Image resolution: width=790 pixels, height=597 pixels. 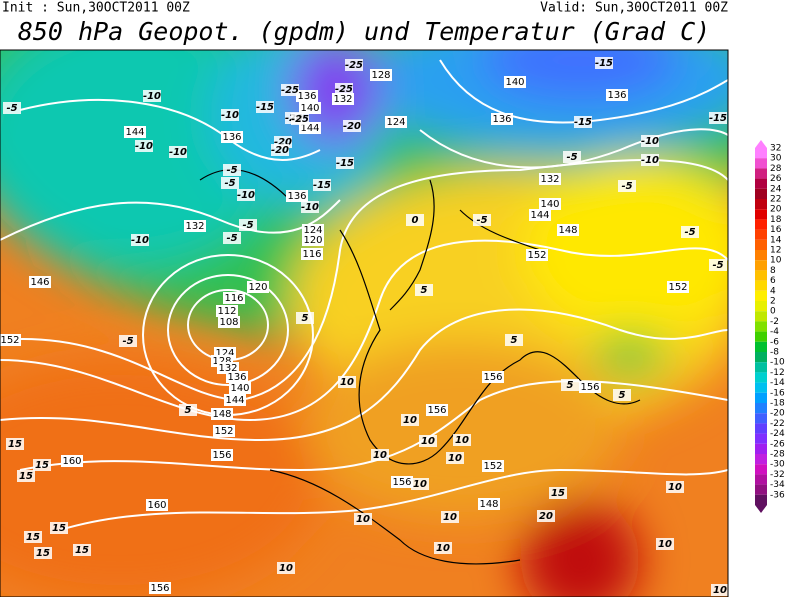 What do you see at coordinates (777, 444) in the screenshot?
I see `colorbar-label: -26` at bounding box center [777, 444].